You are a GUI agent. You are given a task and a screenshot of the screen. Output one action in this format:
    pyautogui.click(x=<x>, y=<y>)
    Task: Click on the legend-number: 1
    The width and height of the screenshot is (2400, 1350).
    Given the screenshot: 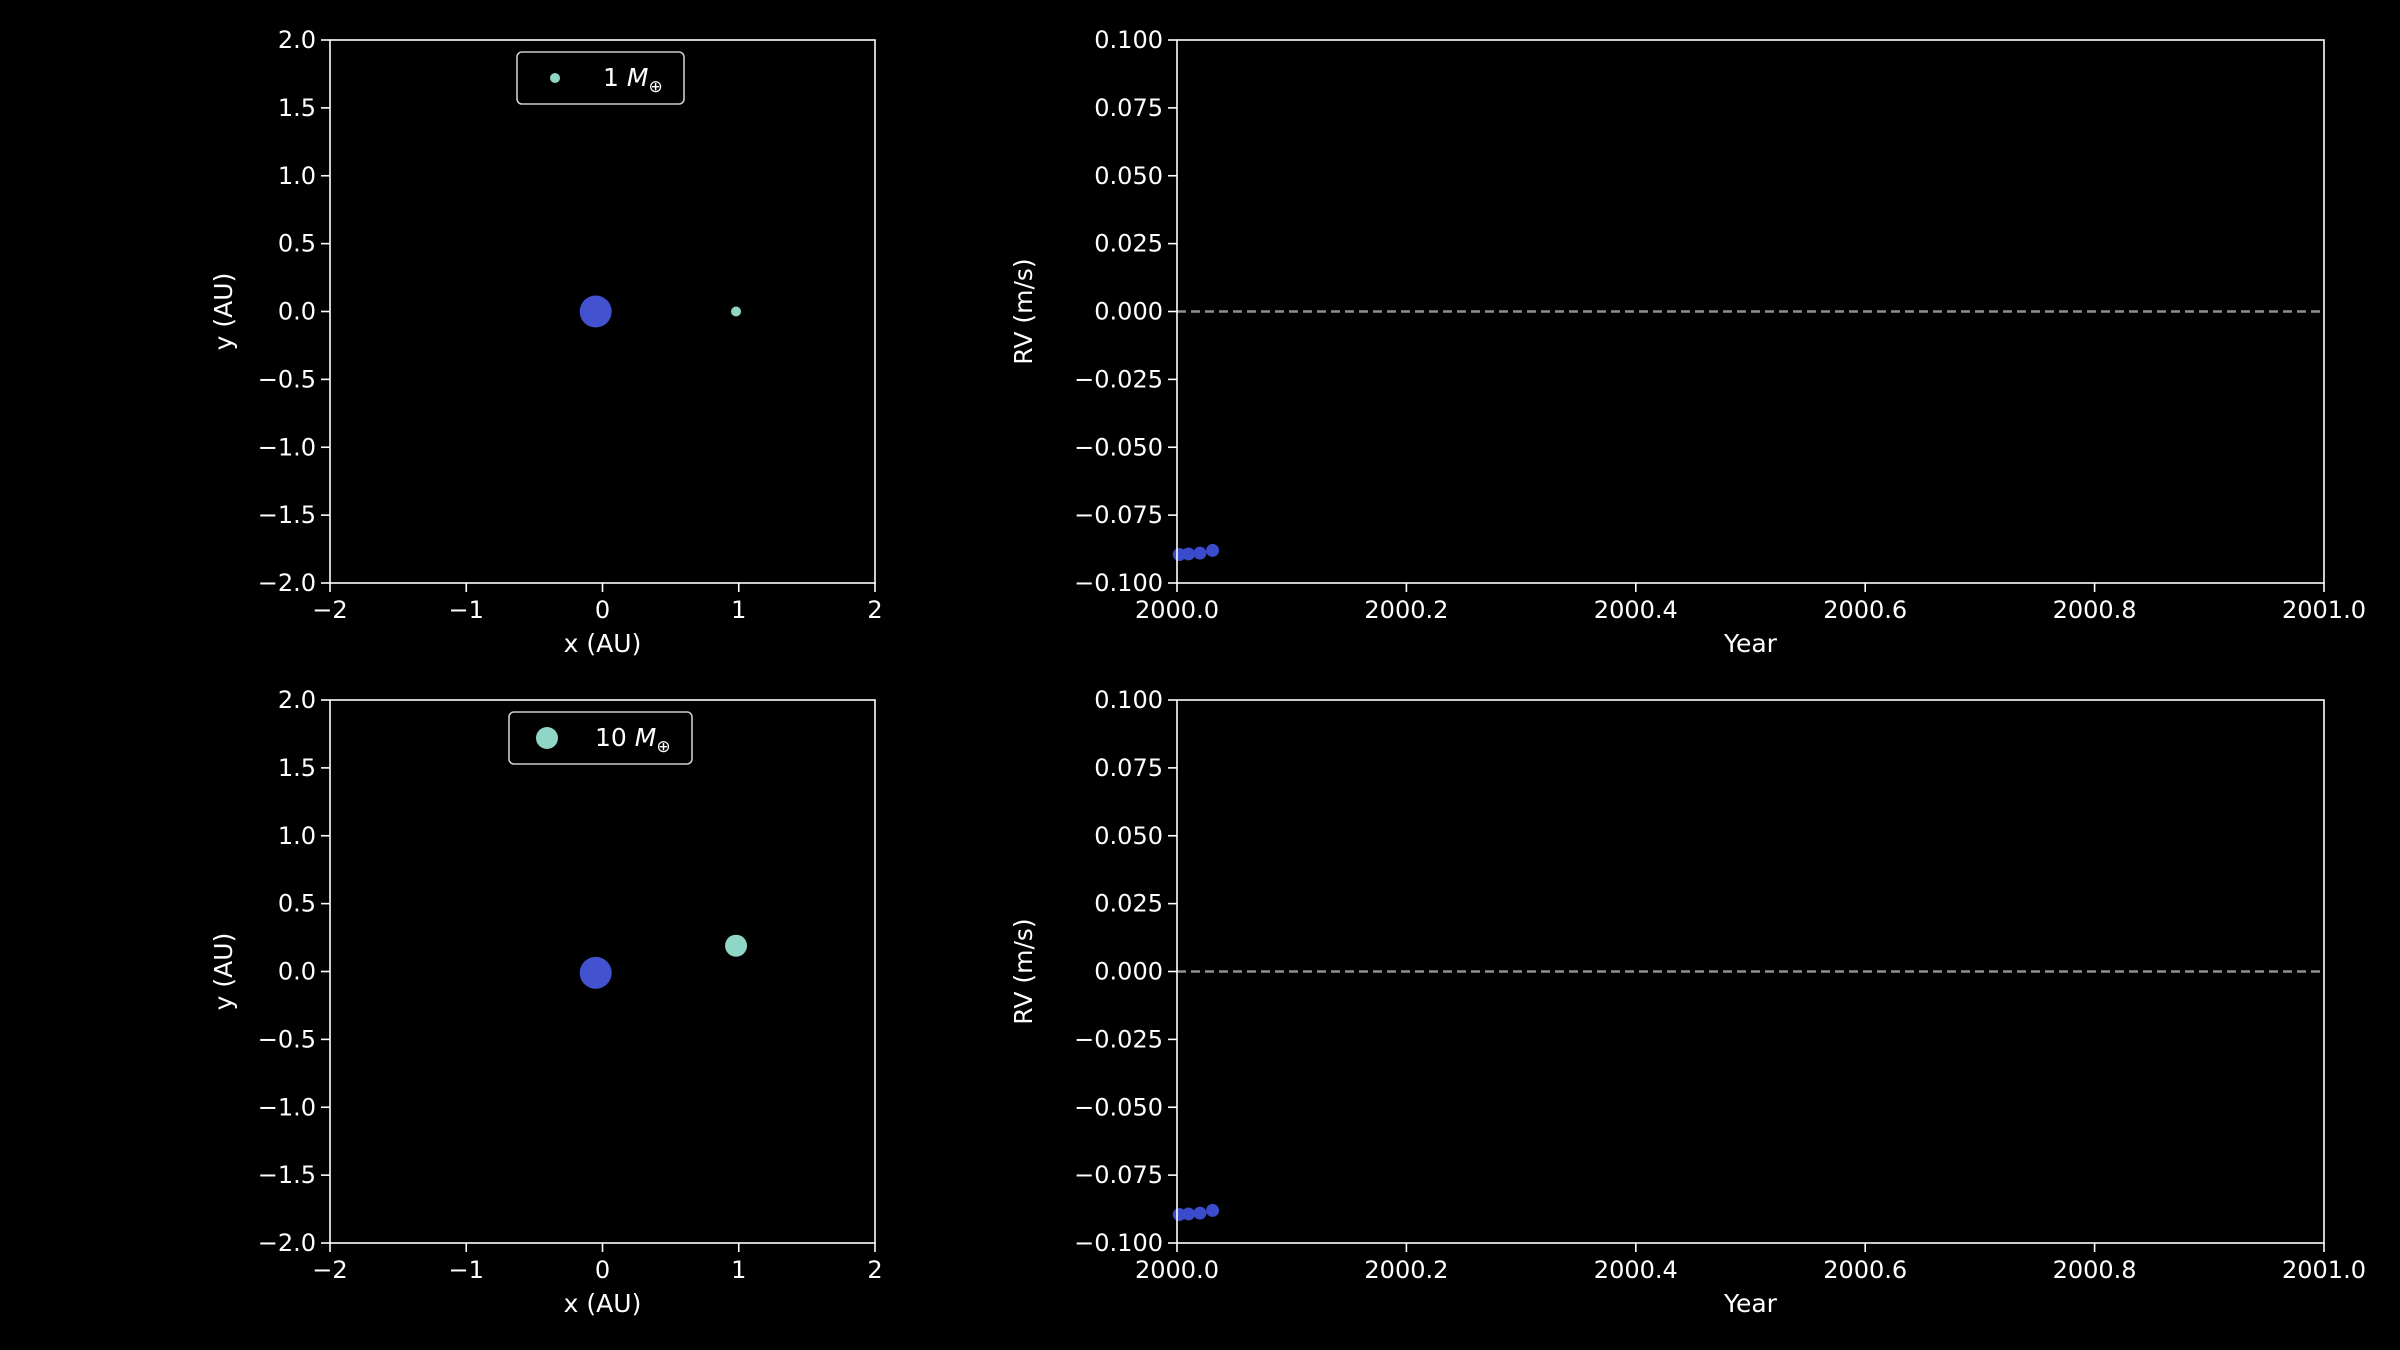 What is the action you would take?
    pyautogui.click(x=615, y=77)
    